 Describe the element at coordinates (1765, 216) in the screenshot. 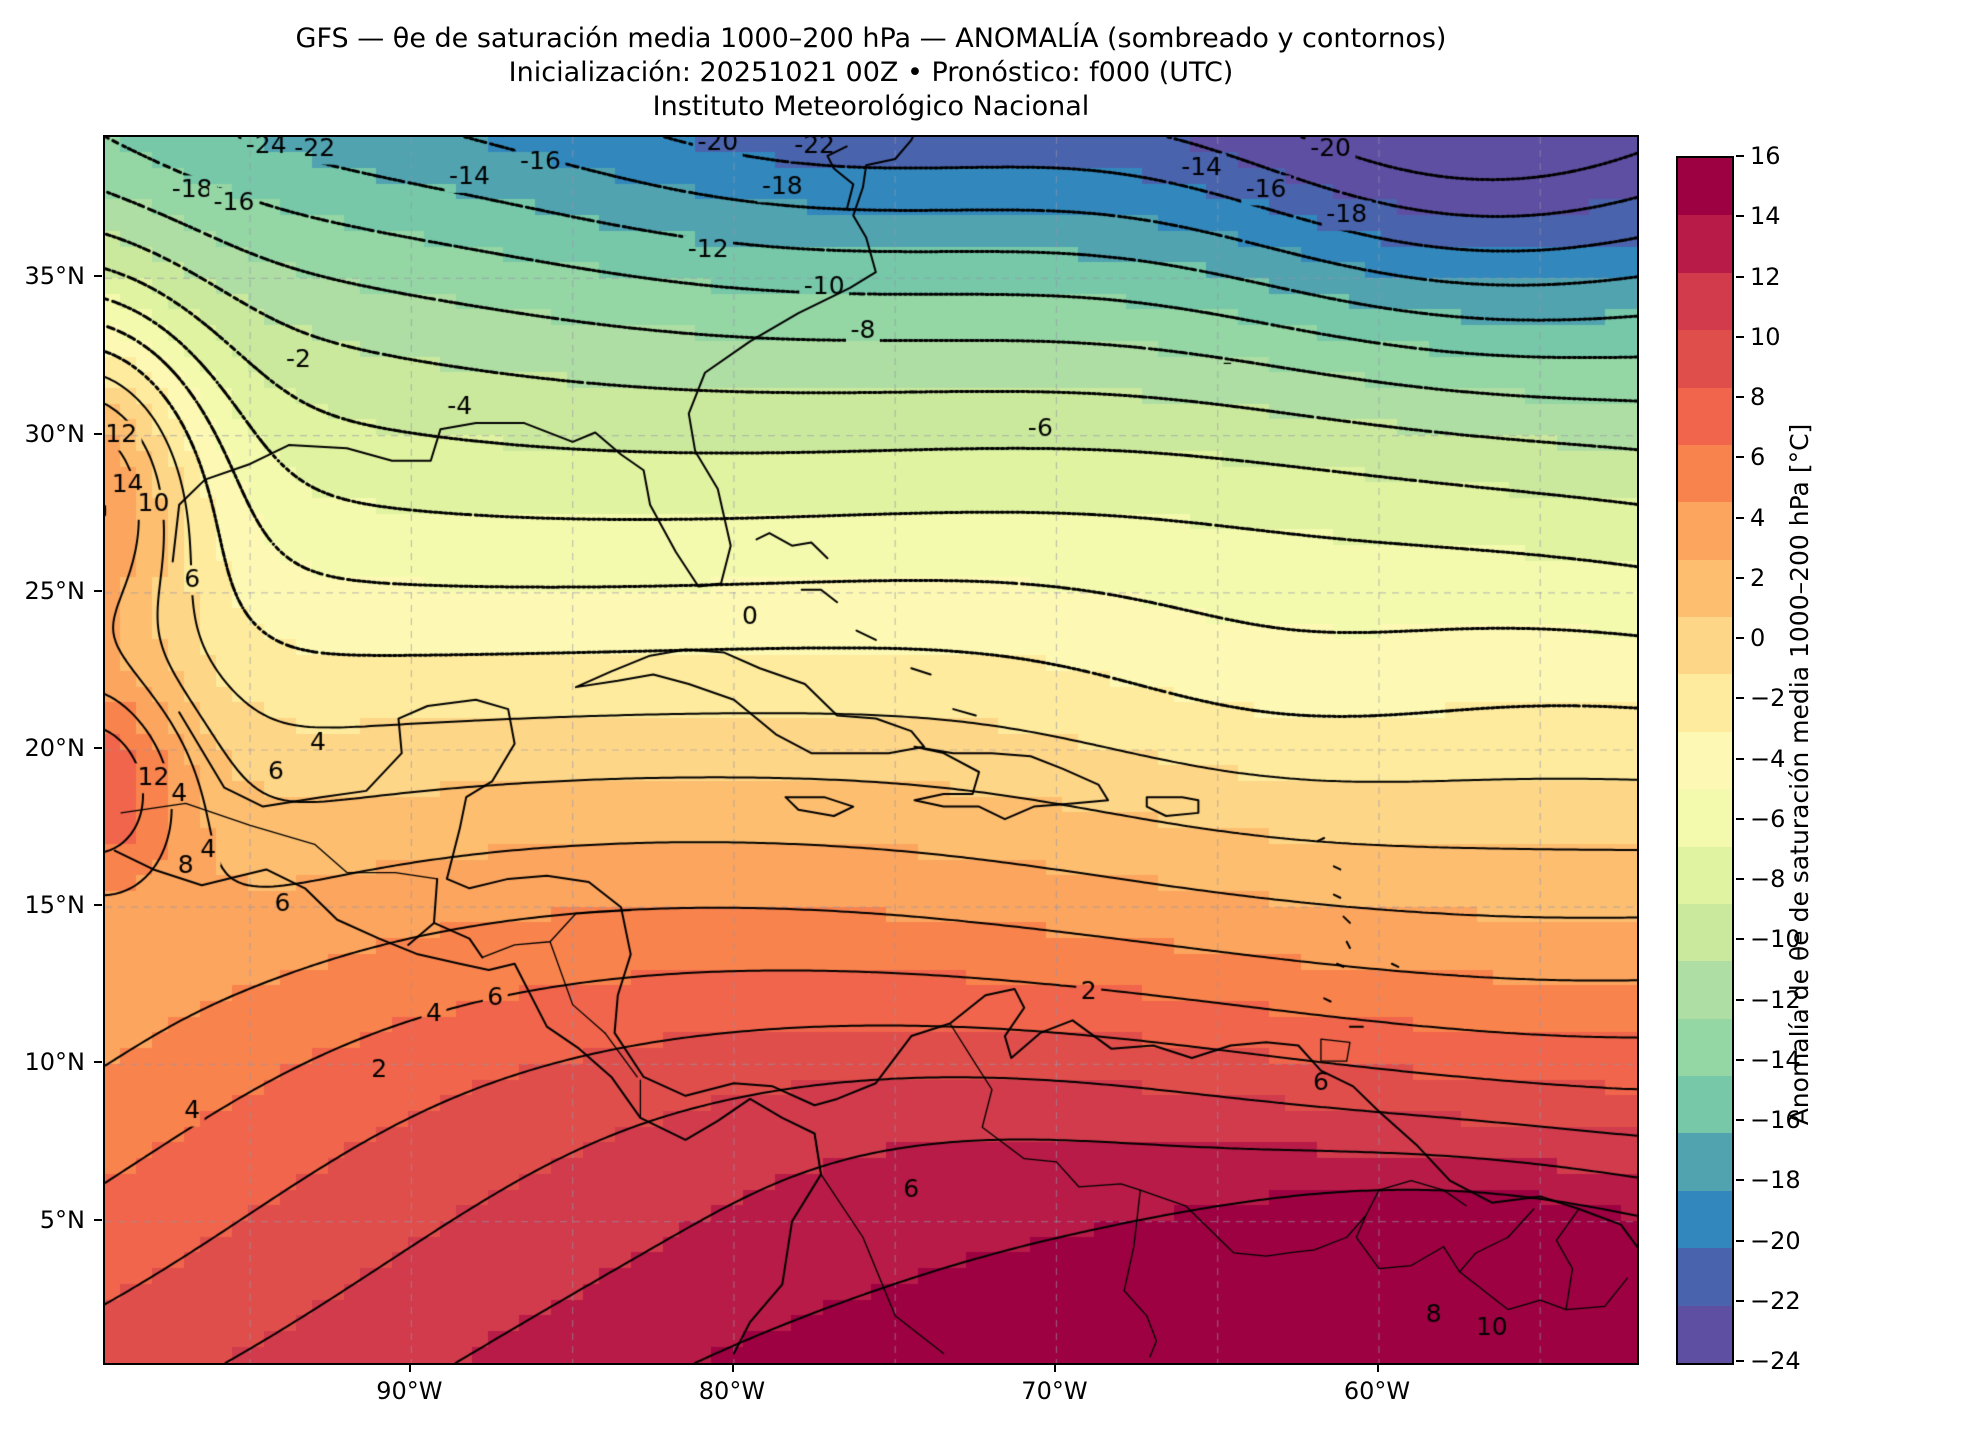

I see `colorbar-tick-label: 14` at that location.